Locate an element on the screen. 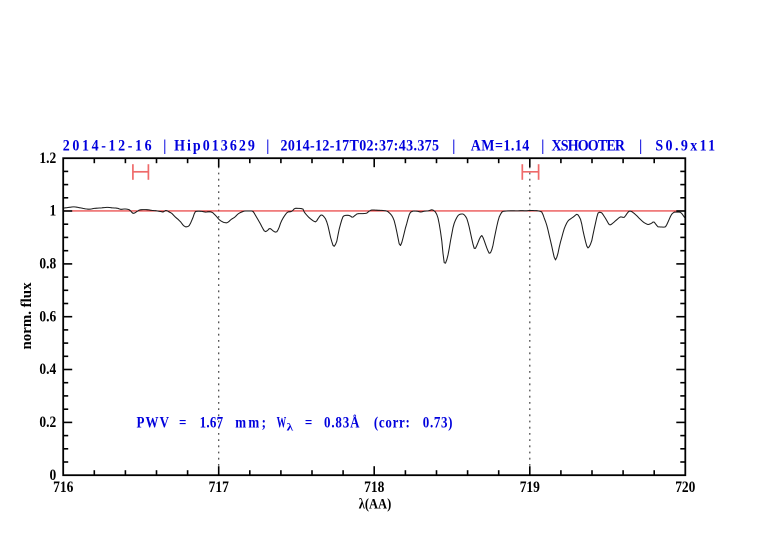 This screenshot has width=782, height=542. svg-text: 1.2 is located at coordinates (47, 158).